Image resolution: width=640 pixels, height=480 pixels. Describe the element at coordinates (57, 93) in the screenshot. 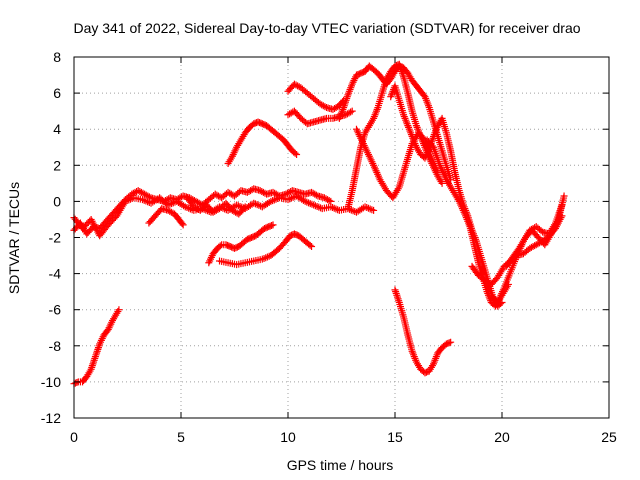

I see `y-tick-label: 6` at that location.